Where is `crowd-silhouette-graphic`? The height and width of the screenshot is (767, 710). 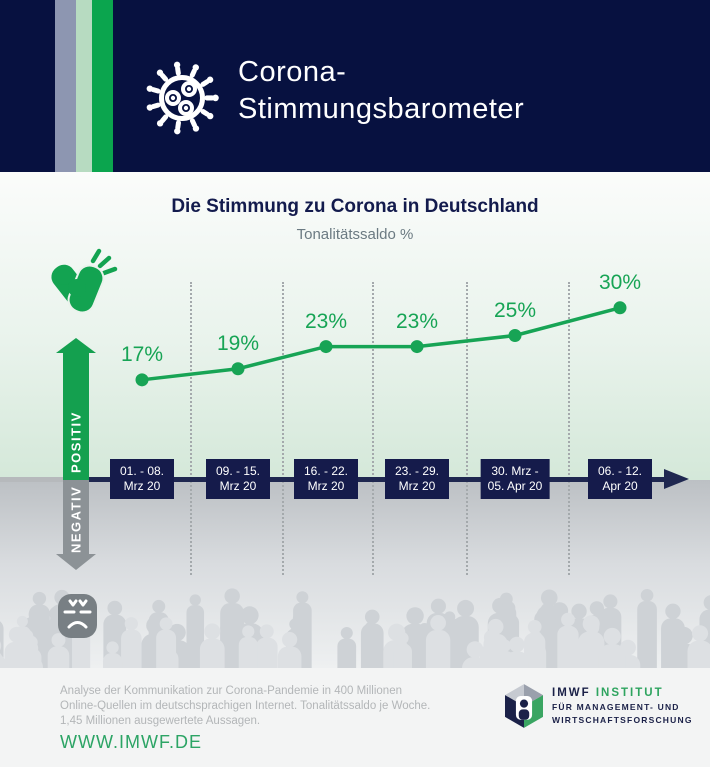
crowd-silhouette-graphic is located at coordinates (355, 628).